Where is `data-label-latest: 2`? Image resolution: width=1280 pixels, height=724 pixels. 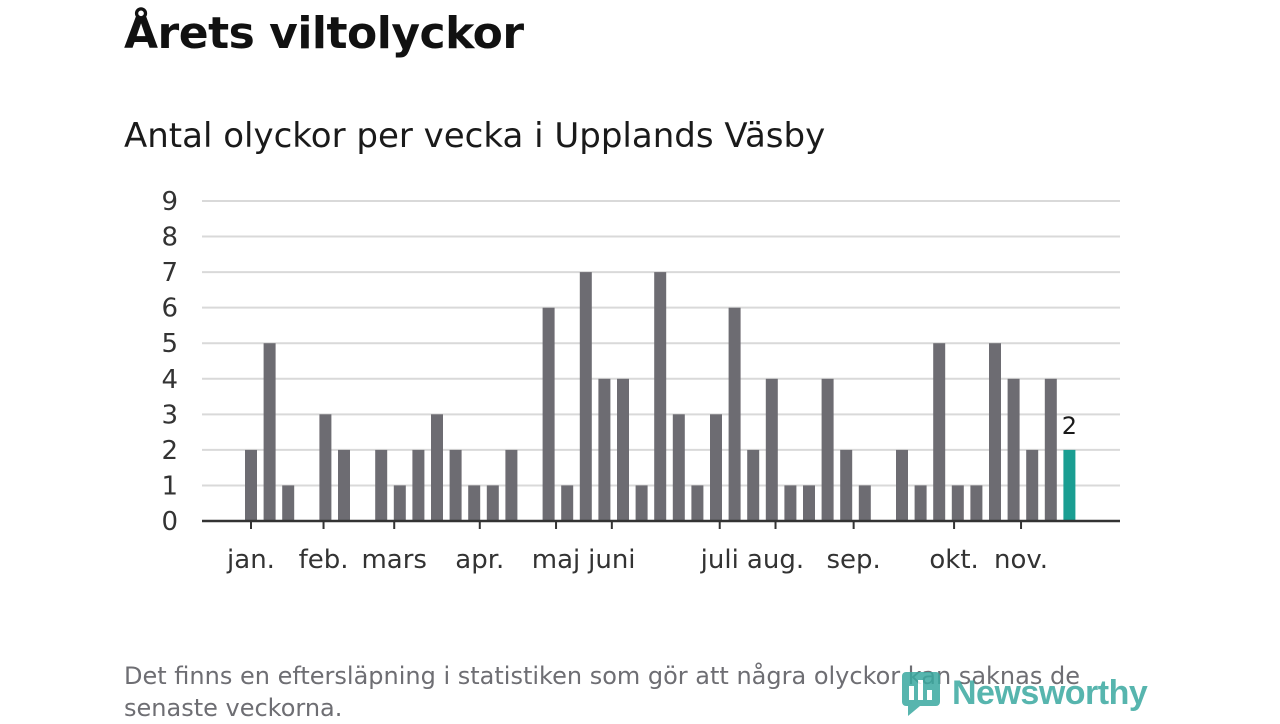
data-label-latest: 2 is located at coordinates (1069, 426).